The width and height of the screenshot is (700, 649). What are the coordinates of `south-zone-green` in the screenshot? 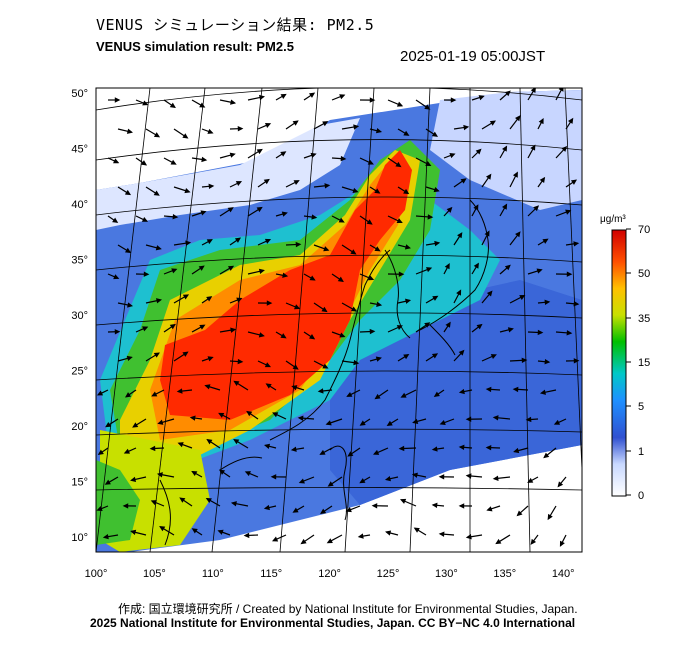 It's located at (118, 502).